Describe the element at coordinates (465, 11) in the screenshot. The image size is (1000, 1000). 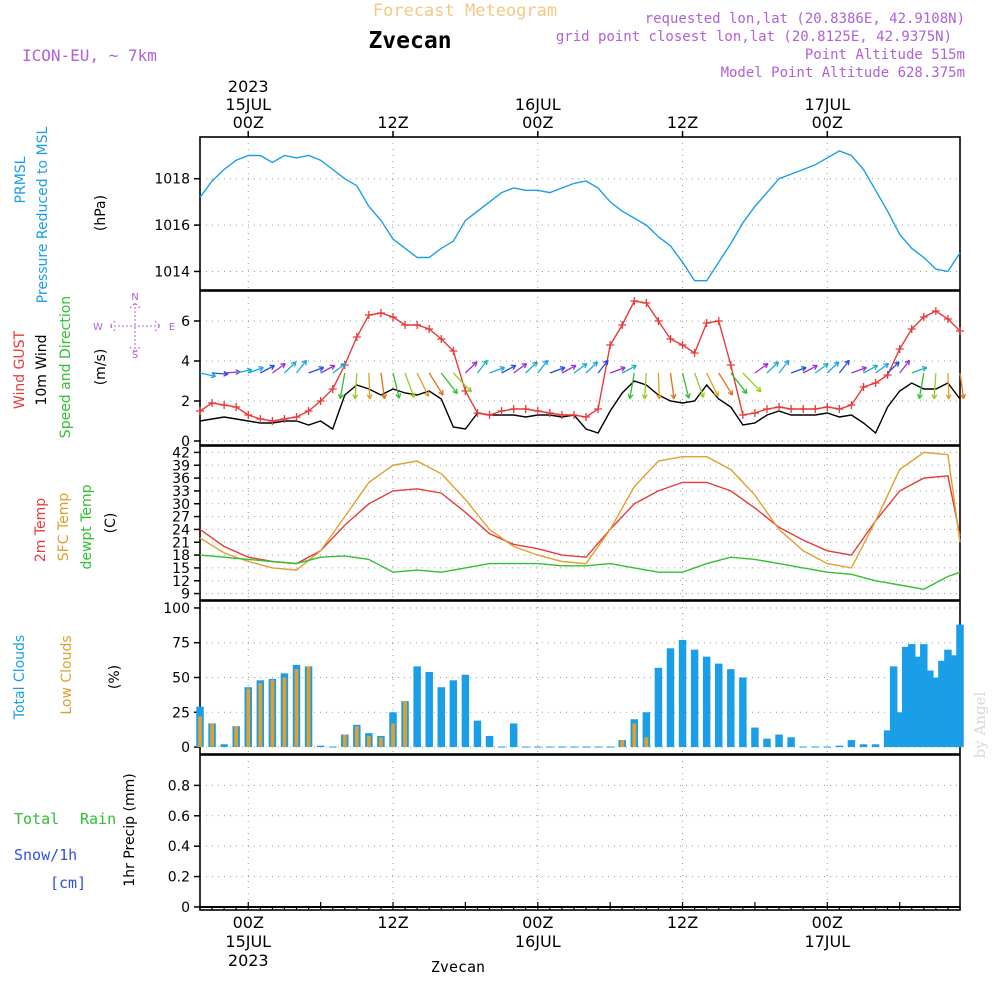
I see `chart-title: Forecast Meteogram` at that location.